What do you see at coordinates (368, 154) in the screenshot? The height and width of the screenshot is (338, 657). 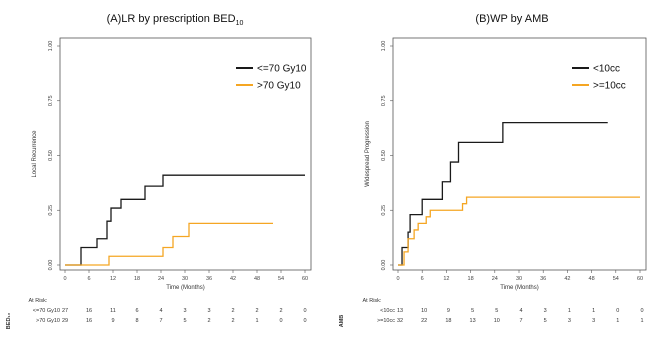 I see `y-axis-label: Widespread Progression` at bounding box center [368, 154].